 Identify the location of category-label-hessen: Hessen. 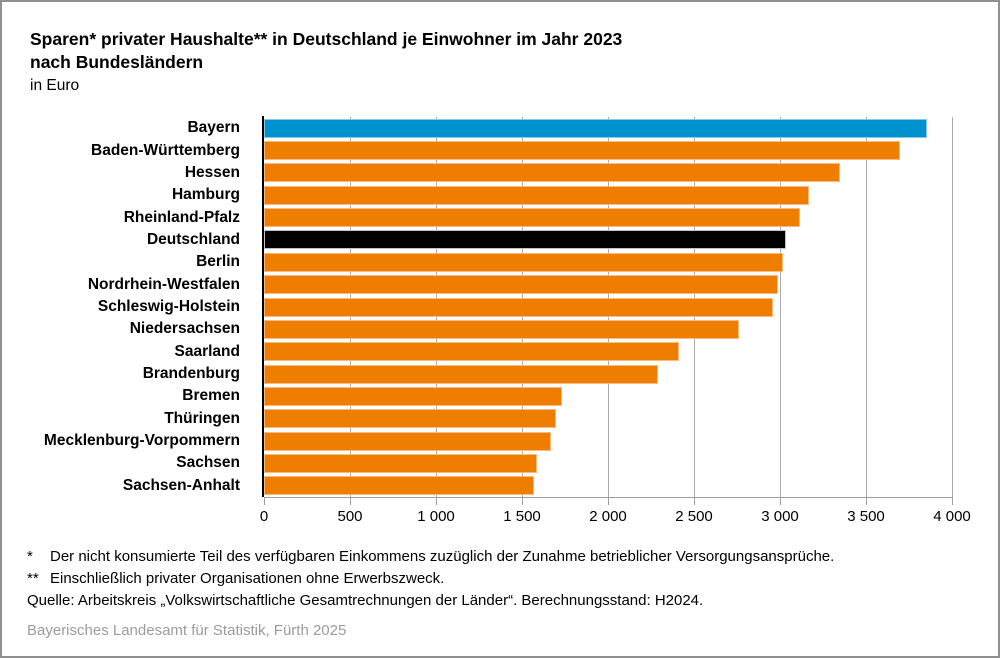
(212, 172).